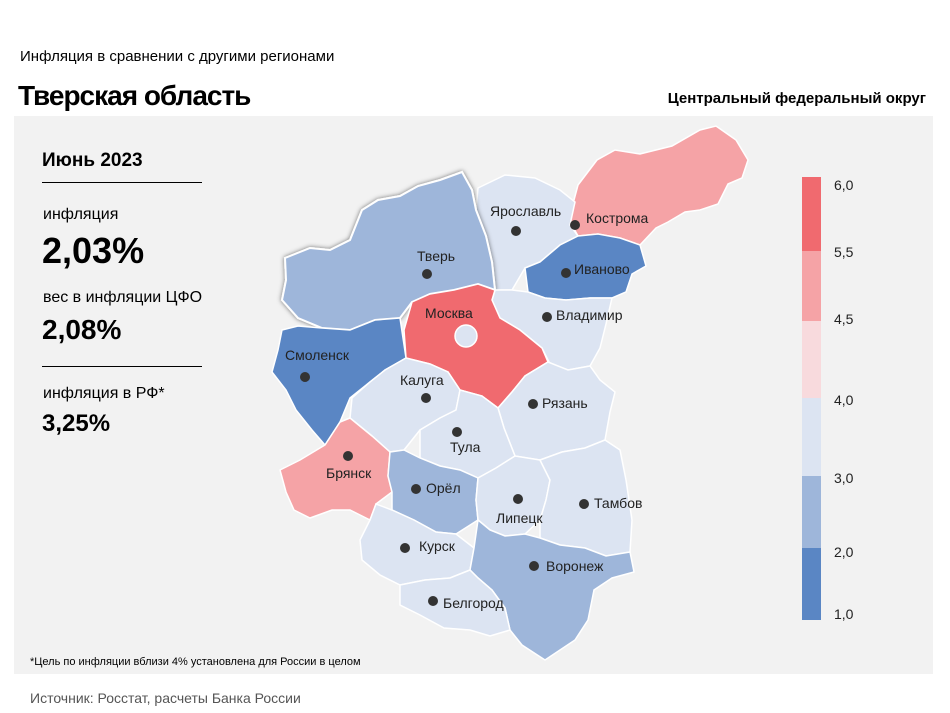  What do you see at coordinates (104, 393) in the screenshot?
I see `rf-inflation-label: инфляция в РФ*` at bounding box center [104, 393].